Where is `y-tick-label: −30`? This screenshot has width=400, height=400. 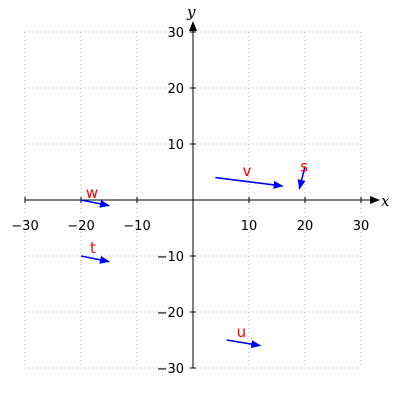
y-tick-label: −30 is located at coordinates (170, 369).